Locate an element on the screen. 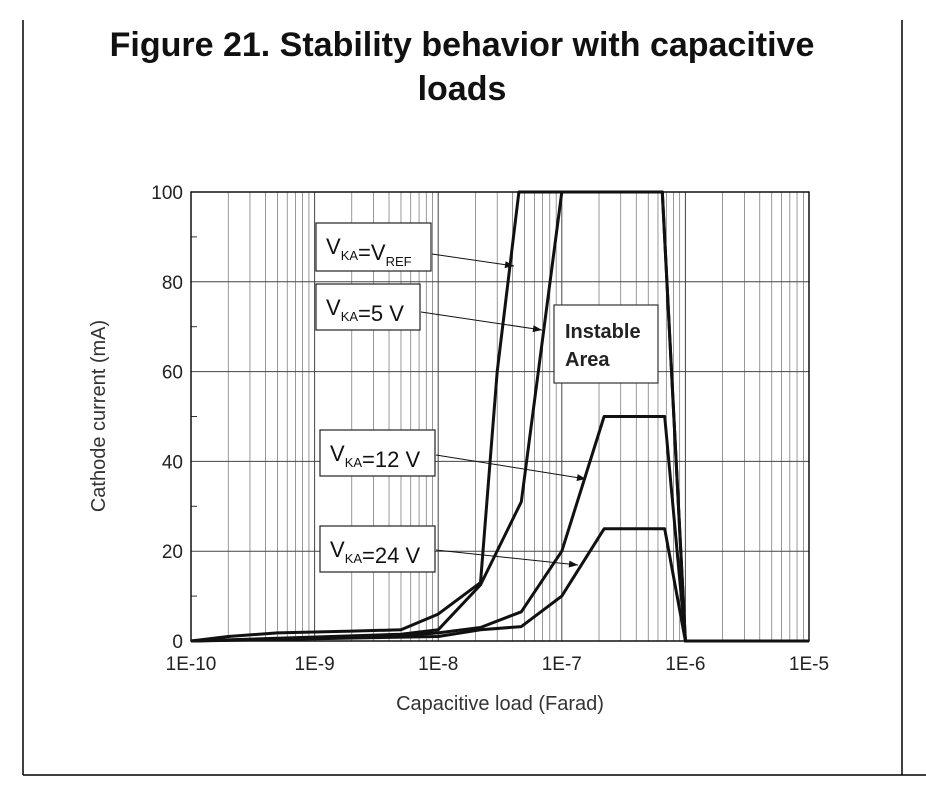  x-tick-label: 1E-8 is located at coordinates (438, 664).